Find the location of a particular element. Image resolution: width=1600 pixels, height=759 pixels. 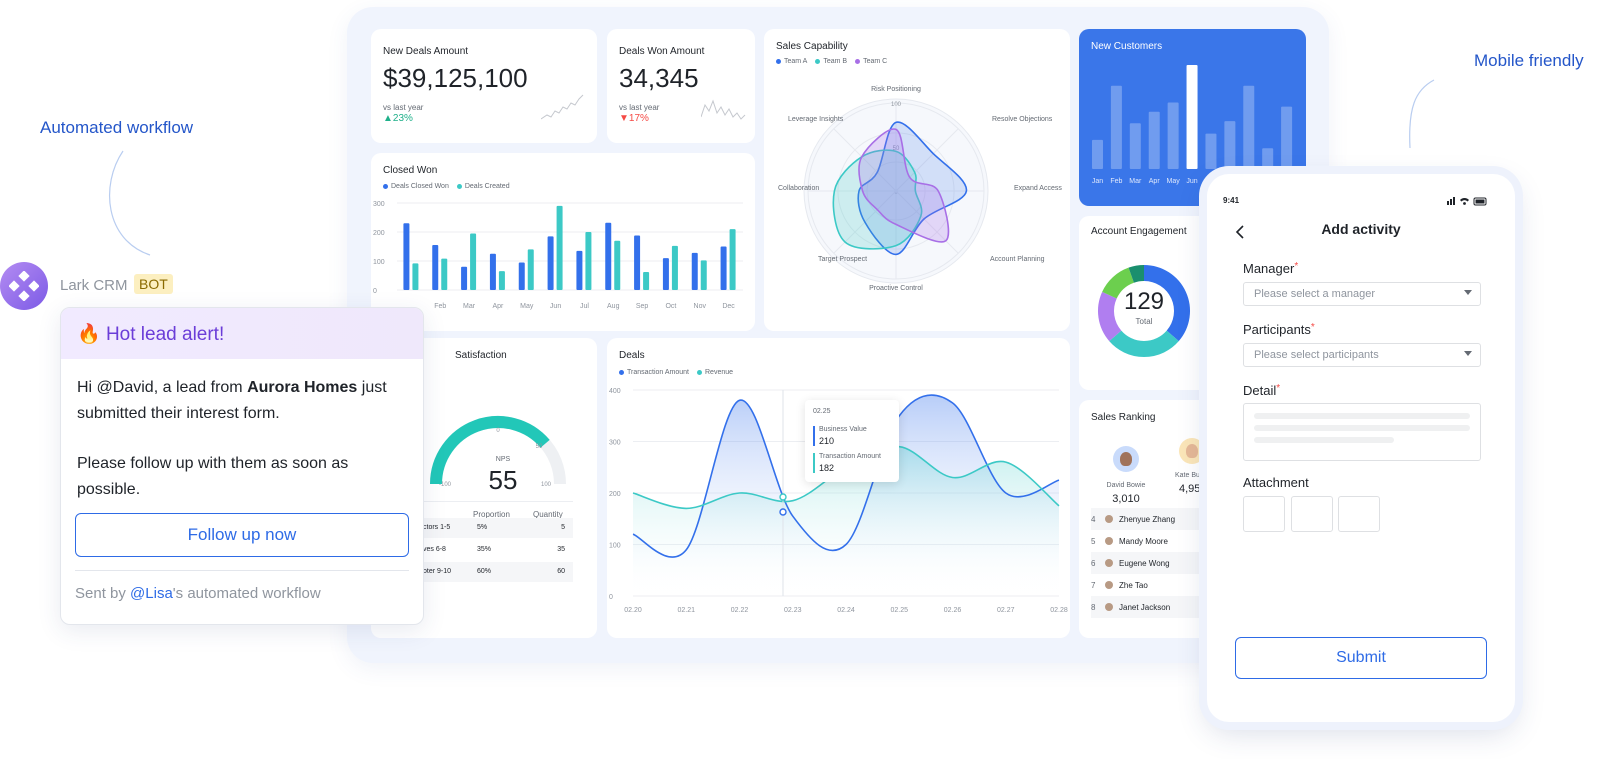

lark-crm-avatar is located at coordinates (24, 286).